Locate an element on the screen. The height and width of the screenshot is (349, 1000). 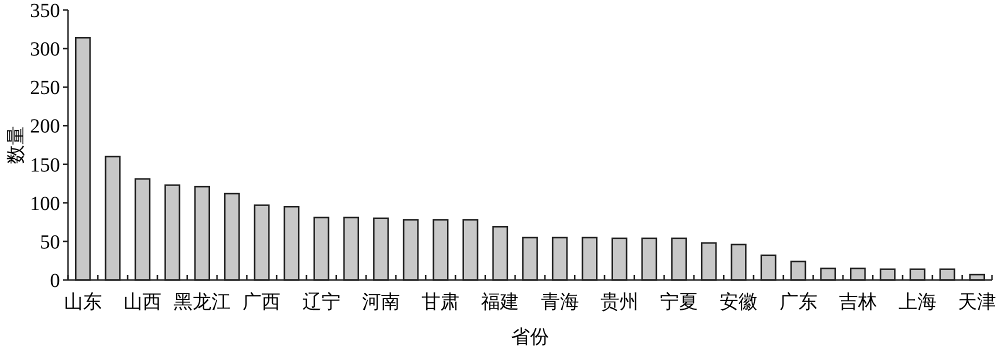
x-tick-label: 吉林 is located at coordinates (857, 302).